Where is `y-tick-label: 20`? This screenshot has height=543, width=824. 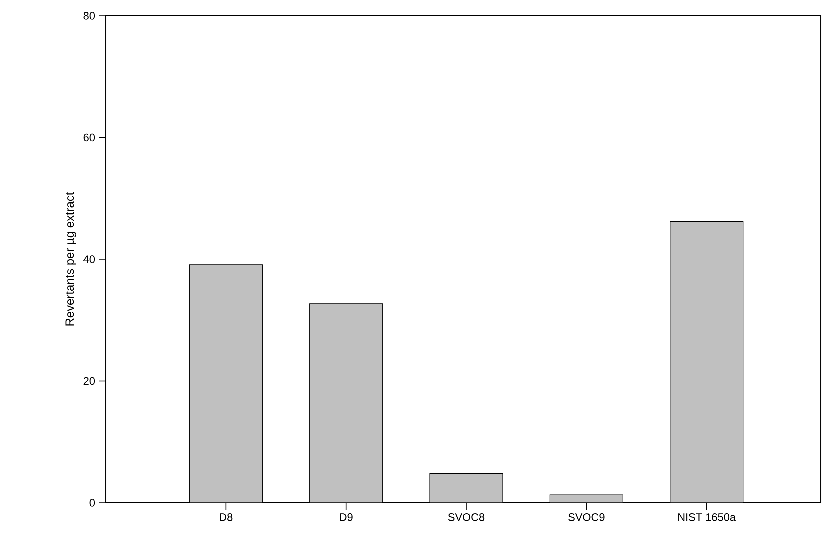 y-tick-label: 20 is located at coordinates (90, 381).